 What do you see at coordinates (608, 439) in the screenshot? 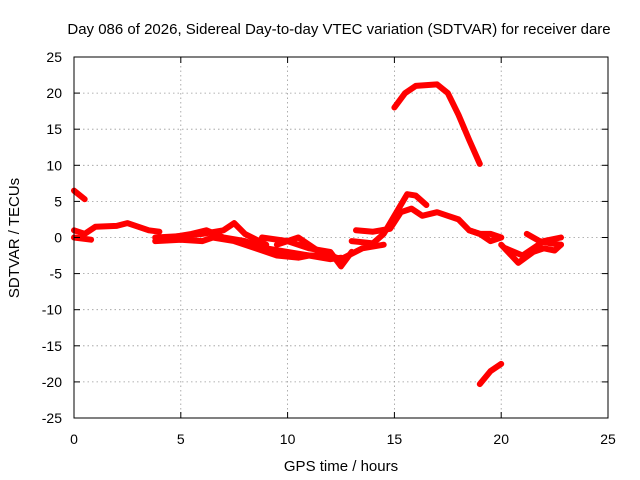
I see `x-tick-label: 25` at bounding box center [608, 439].